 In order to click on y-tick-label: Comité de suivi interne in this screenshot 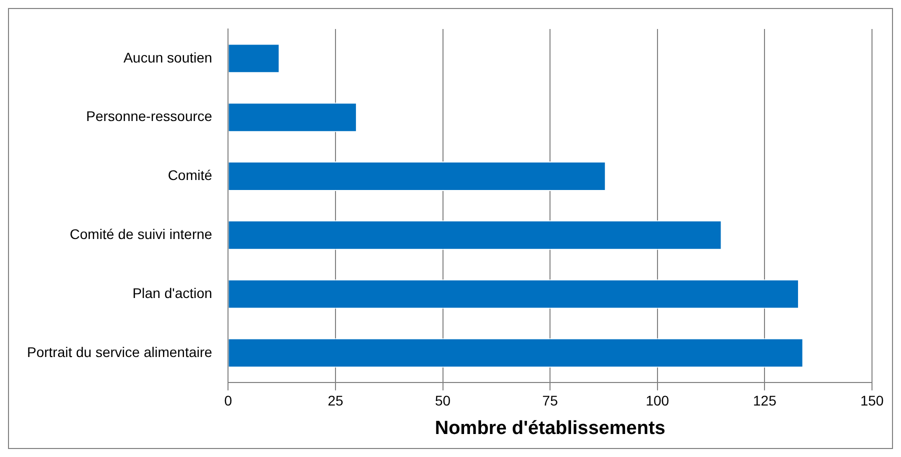, I will do `click(141, 234)`.